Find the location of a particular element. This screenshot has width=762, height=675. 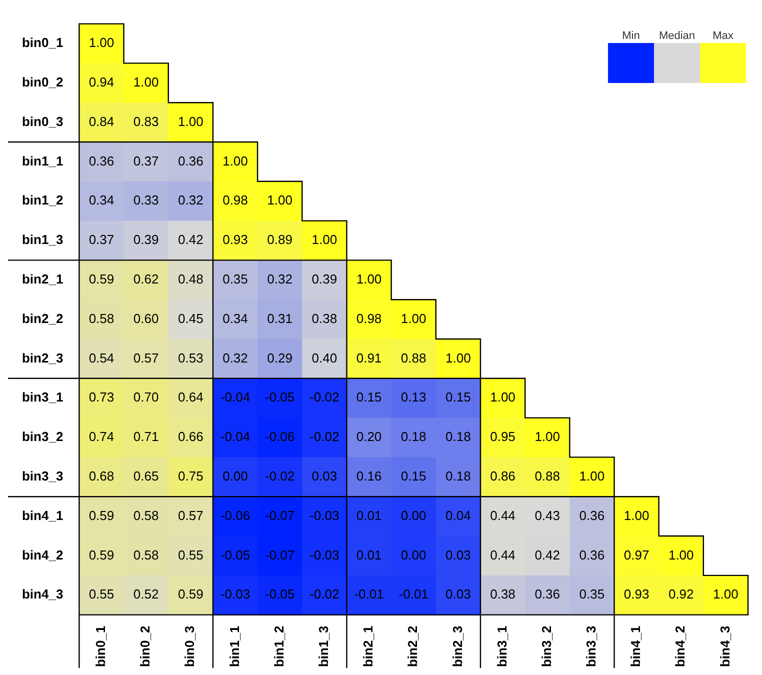

x-tick-label: bin1_3 is located at coordinates (323, 647).